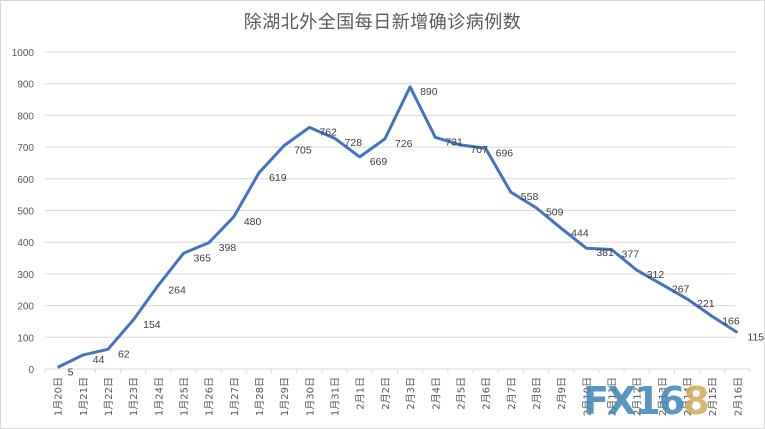  I want to click on x-tick-label: 2月6日, so click(487, 393).